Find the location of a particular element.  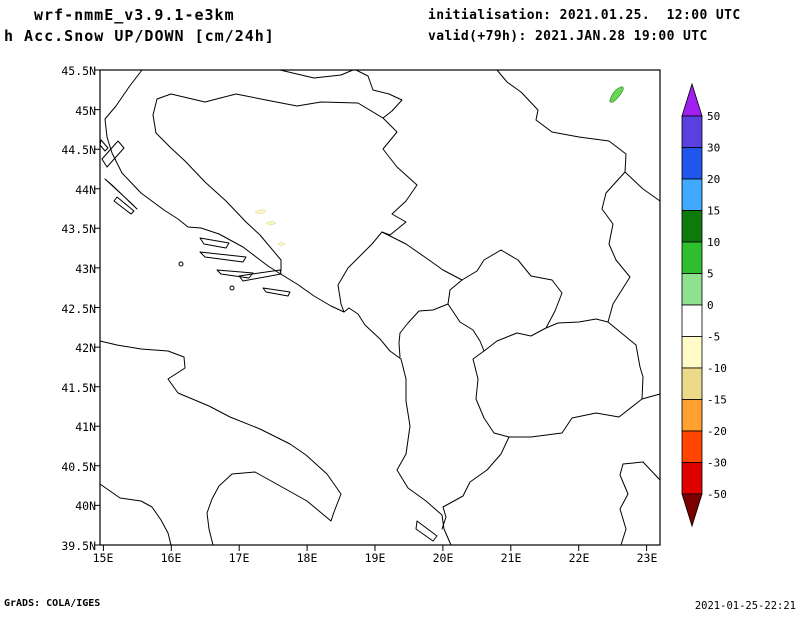

island-hvar is located at coordinates (223, 257).